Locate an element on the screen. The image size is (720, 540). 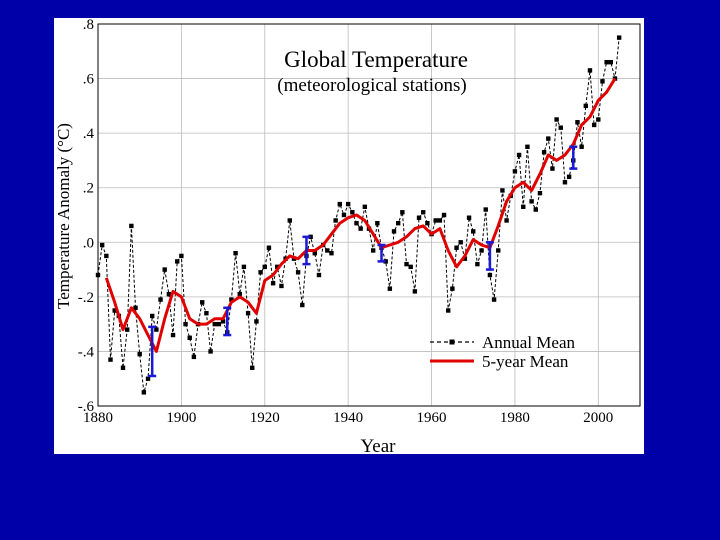
x-tick-label: 1940 is located at coordinates (348, 418).